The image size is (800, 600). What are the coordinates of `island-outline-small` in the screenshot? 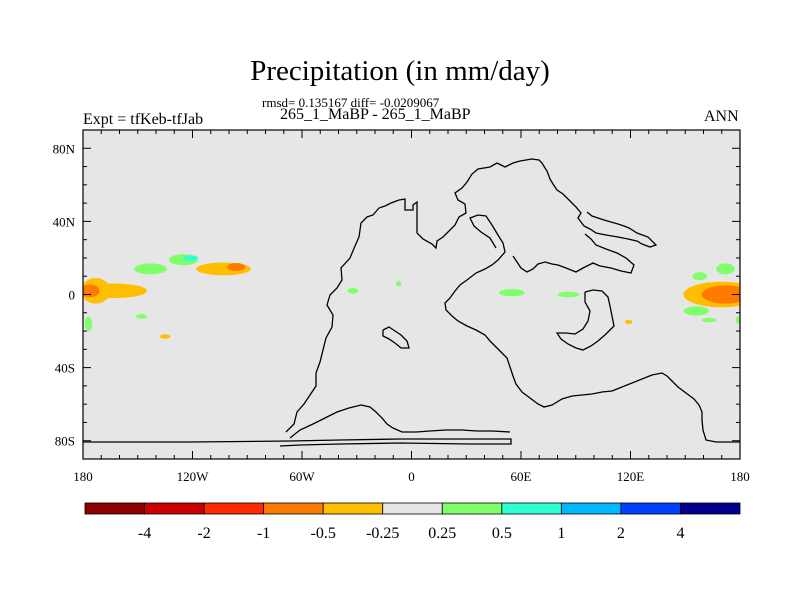 It's located at (396, 337).